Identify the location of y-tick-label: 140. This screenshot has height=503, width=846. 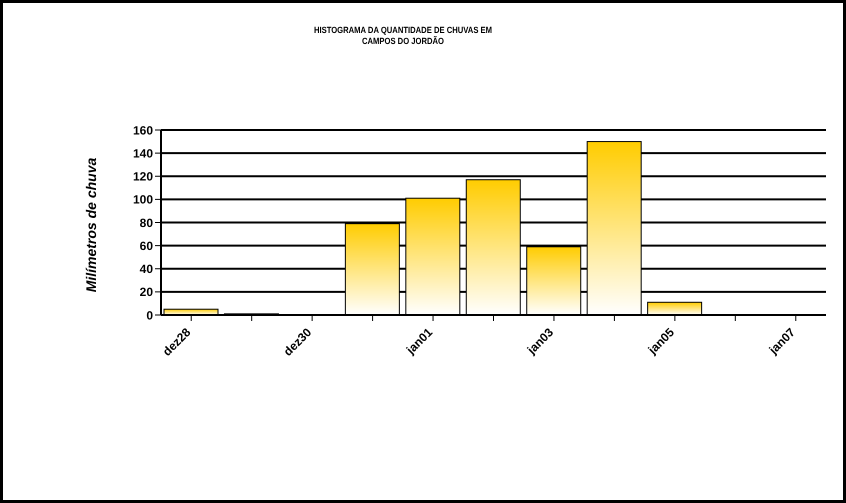
(143, 153).